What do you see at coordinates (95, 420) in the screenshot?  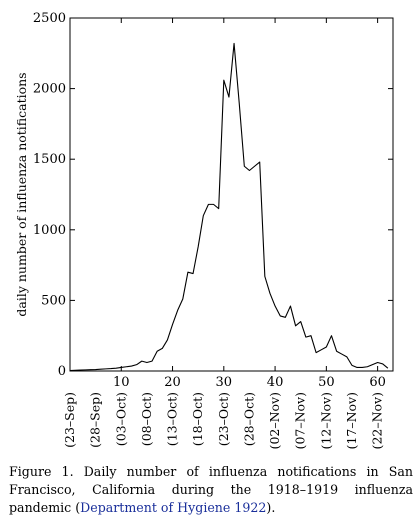 I see `date-tick-label: (28–Sep)` at bounding box center [95, 420].